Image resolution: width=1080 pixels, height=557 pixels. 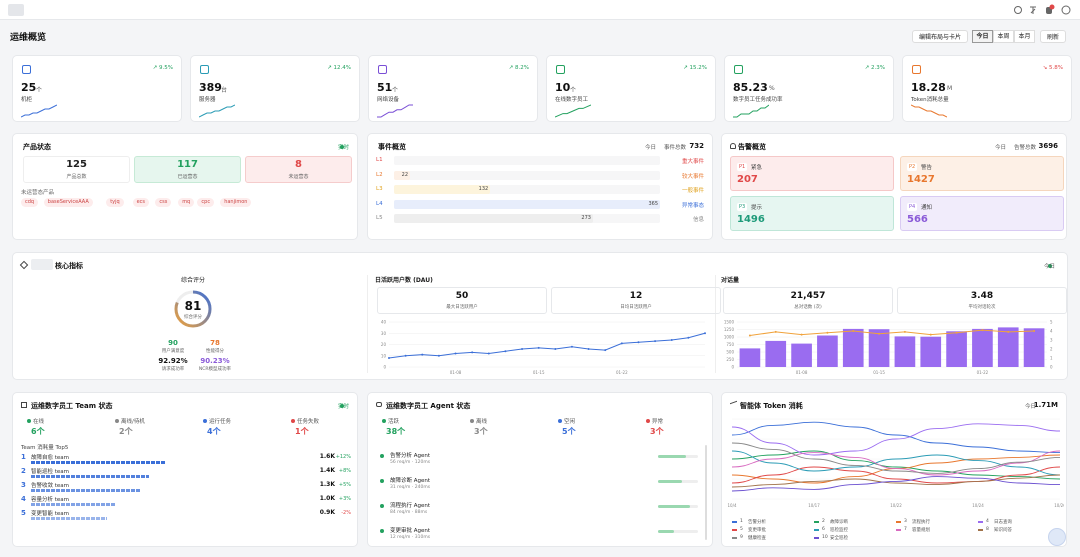 I want to click on top-bar, so click(x=540, y=10).